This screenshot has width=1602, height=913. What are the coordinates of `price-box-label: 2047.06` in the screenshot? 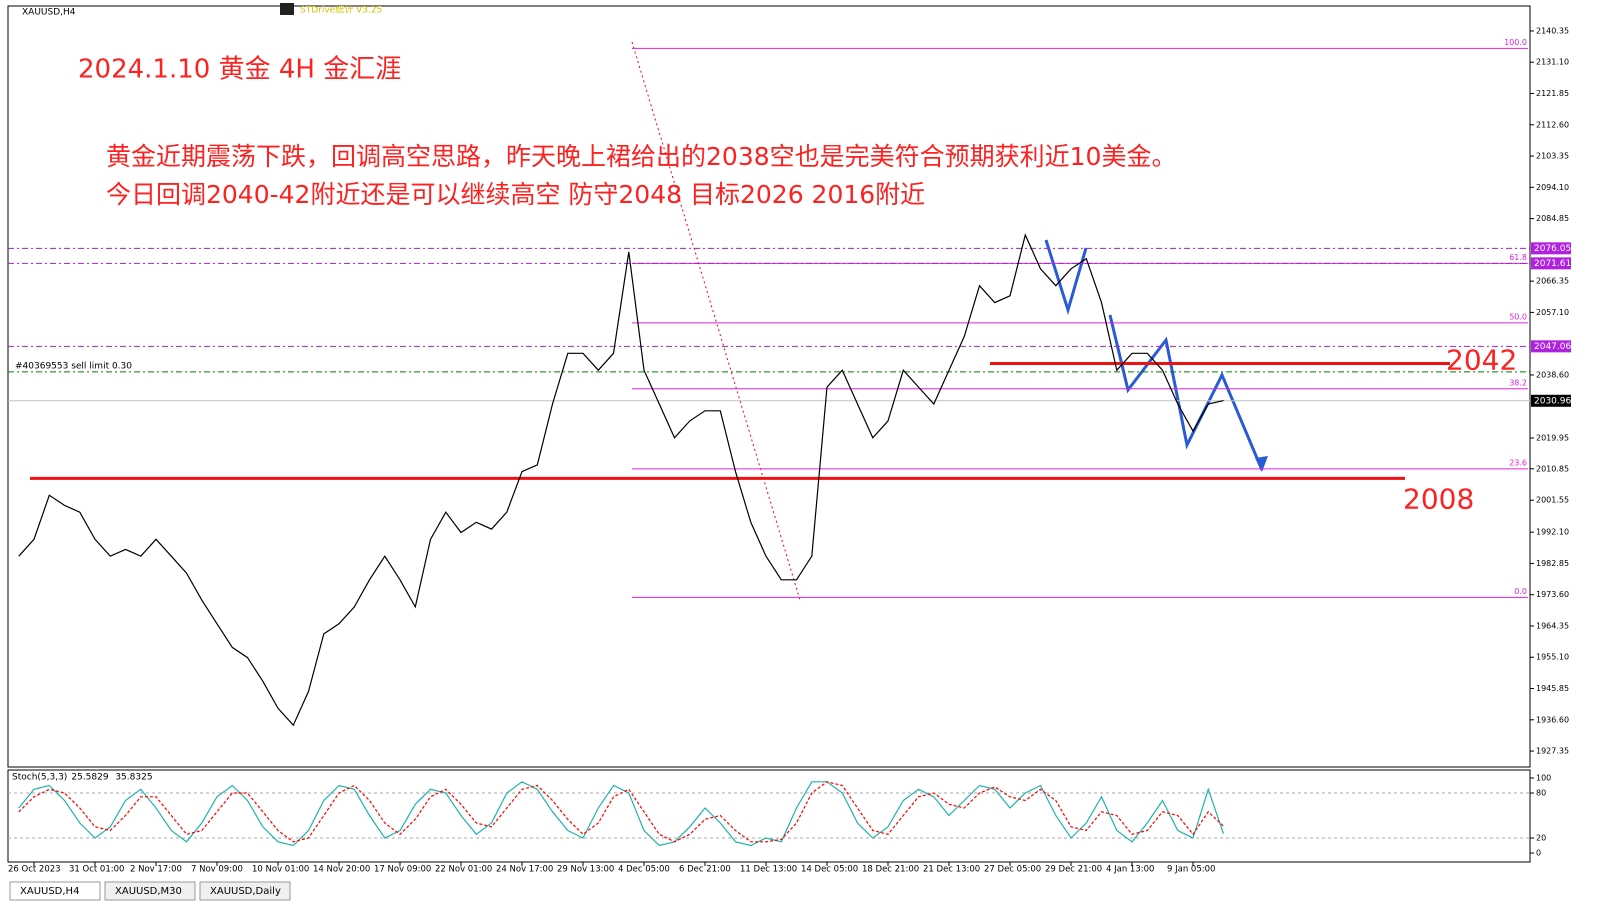 It's located at (1552, 347).